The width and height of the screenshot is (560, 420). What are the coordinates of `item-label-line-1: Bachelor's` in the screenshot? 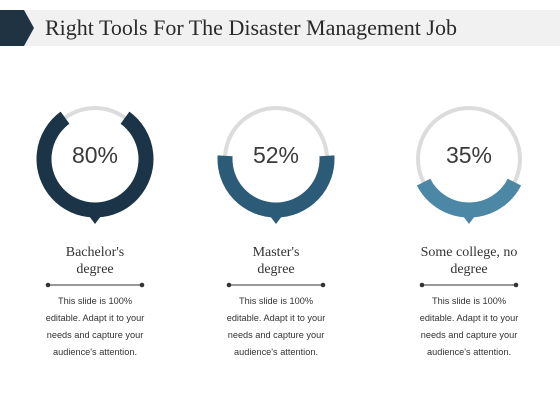 It's located at (95, 252).